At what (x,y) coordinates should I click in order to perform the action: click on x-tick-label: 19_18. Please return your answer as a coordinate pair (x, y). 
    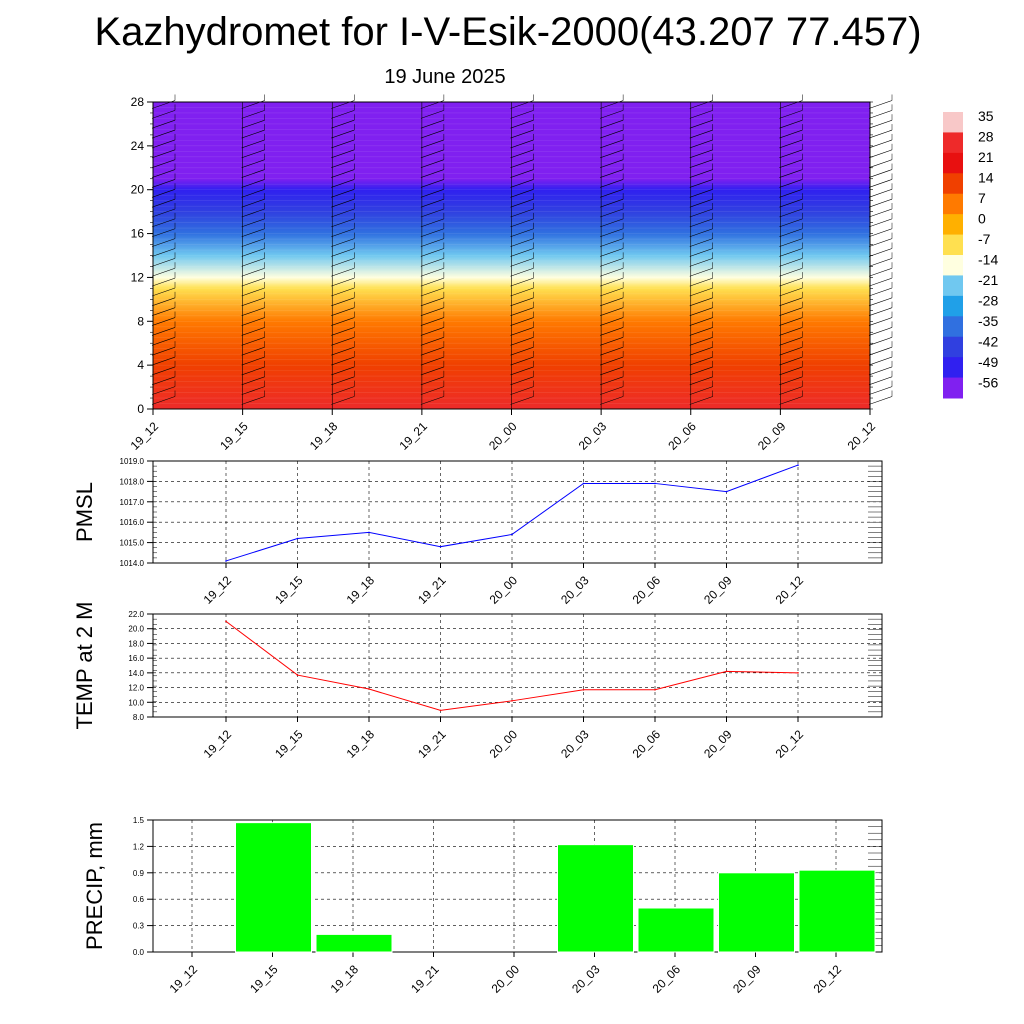
    Looking at the image, I should click on (324, 436).